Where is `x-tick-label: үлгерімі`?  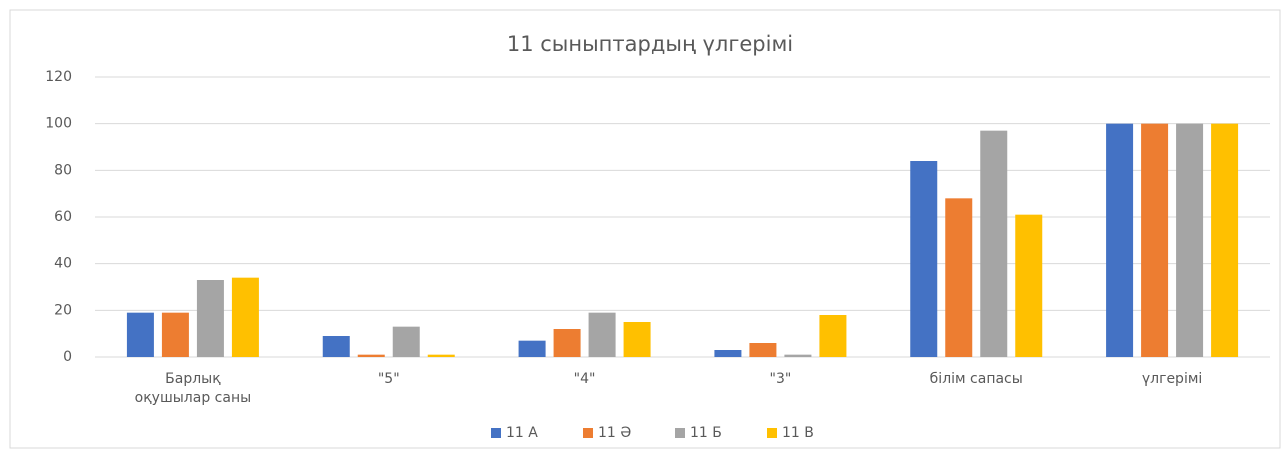
x-tick-label: үлгерімі is located at coordinates (1172, 379).